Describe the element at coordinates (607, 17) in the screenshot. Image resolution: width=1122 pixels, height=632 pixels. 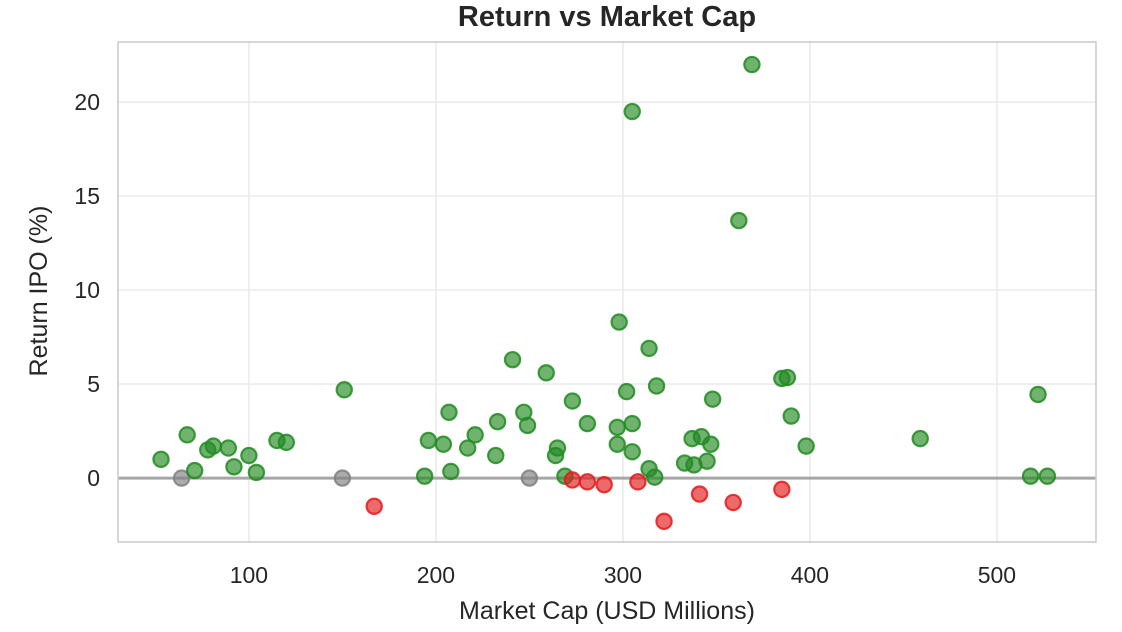
I see `chart-title: Return vs Market Cap` at that location.